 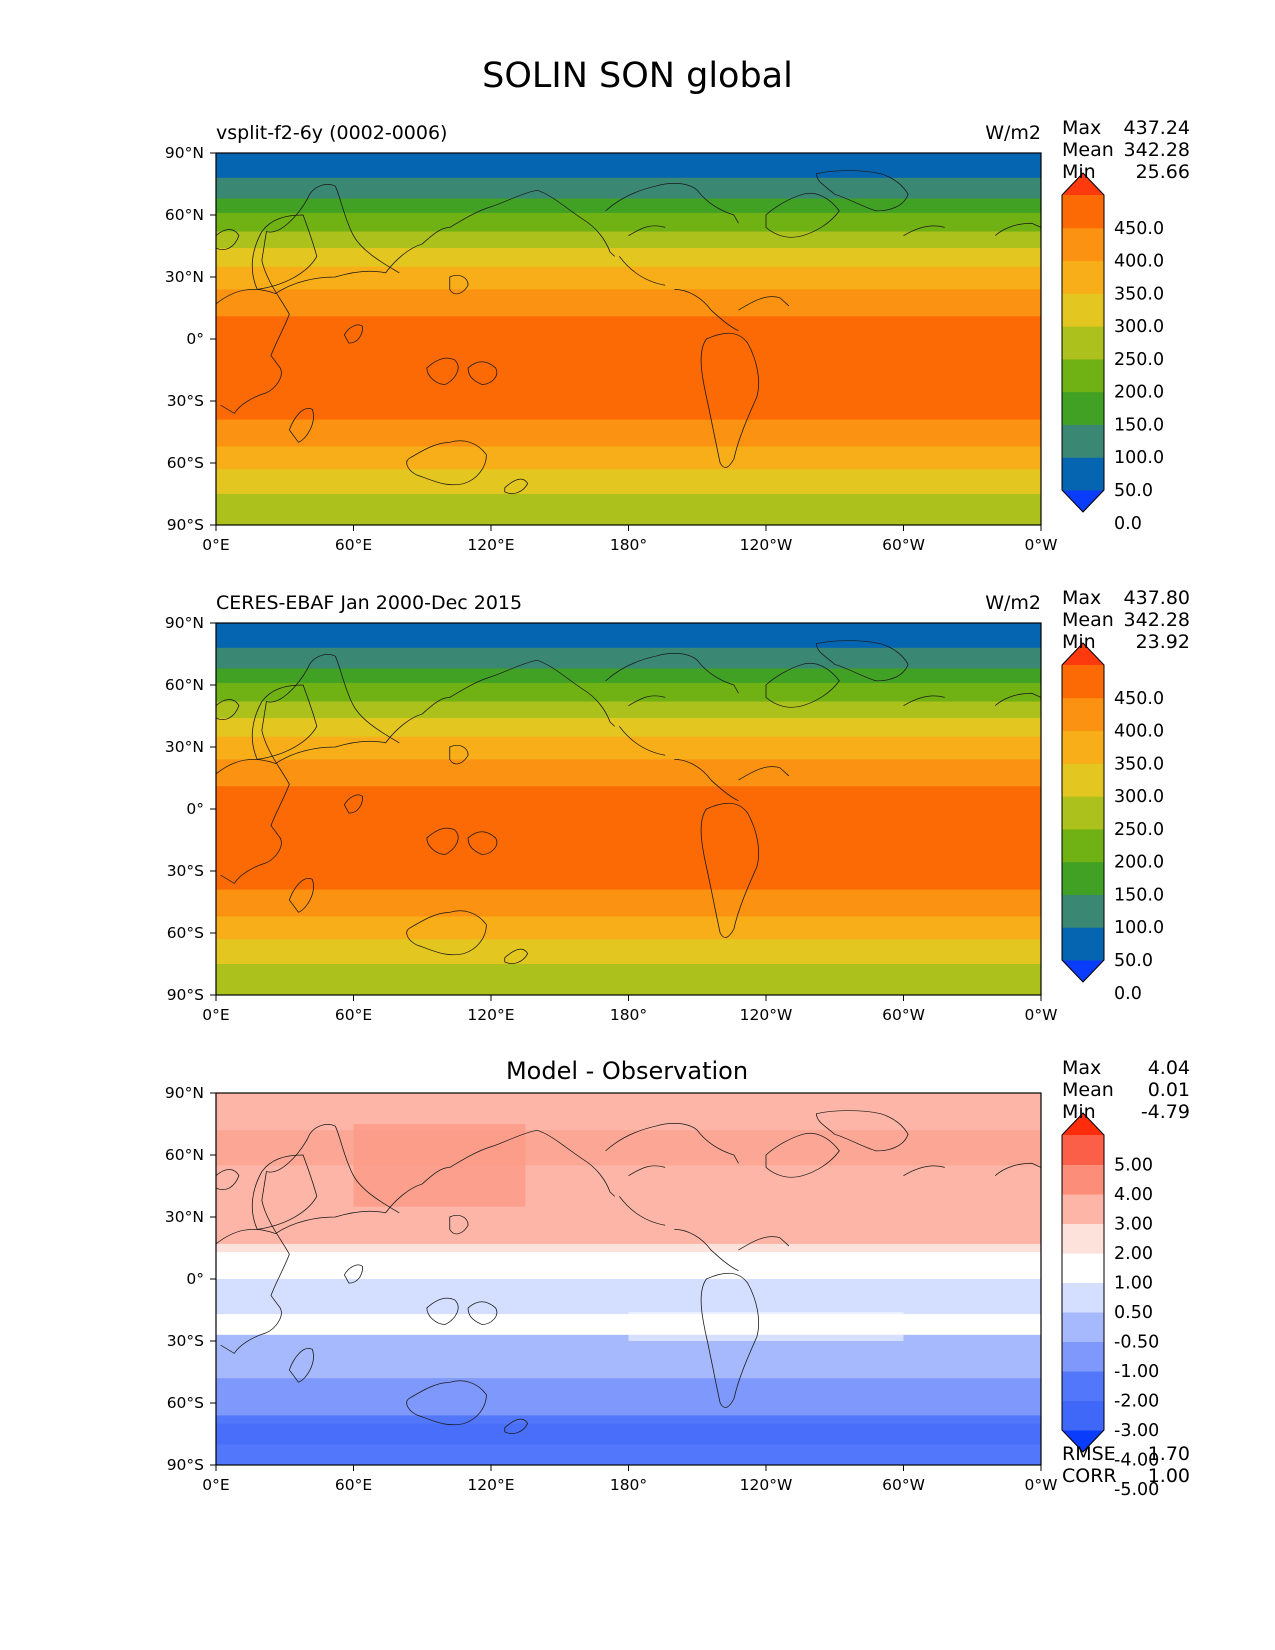 What do you see at coordinates (1083, 1124) in the screenshot?
I see `colorbar-extend-max` at bounding box center [1083, 1124].